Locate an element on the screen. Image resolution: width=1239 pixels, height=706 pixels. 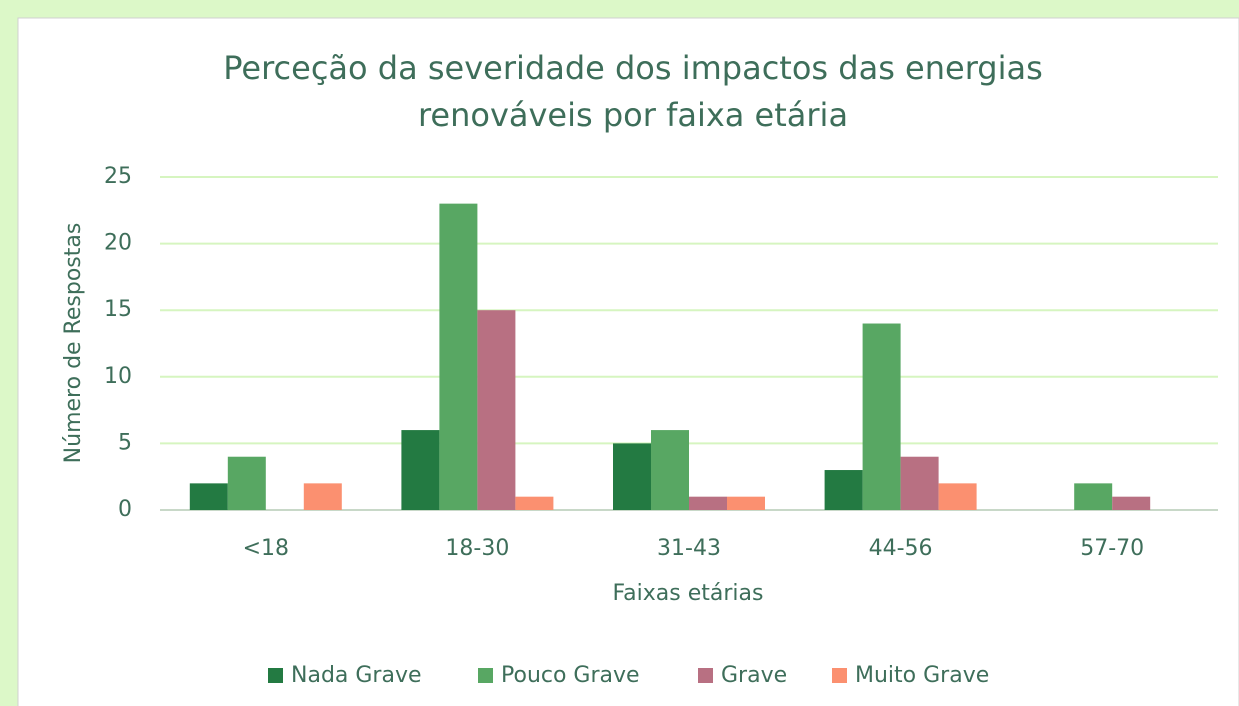
chart-title: renováveis por faixa etária is located at coordinates (633, 115).